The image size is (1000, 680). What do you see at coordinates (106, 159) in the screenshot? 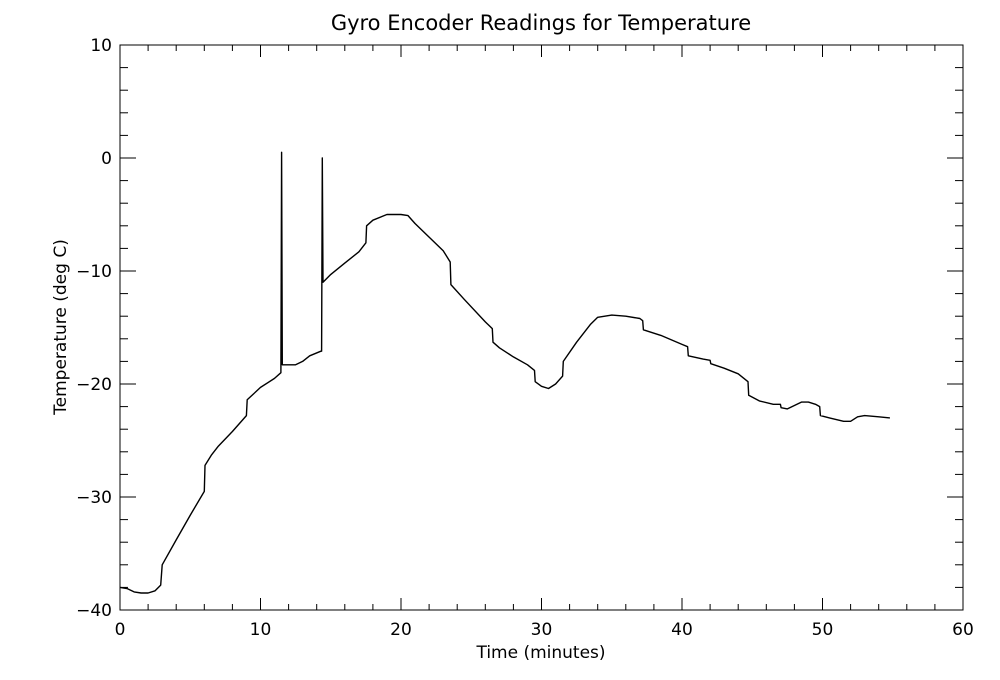
I see `y-tick-label: 0` at bounding box center [106, 159].